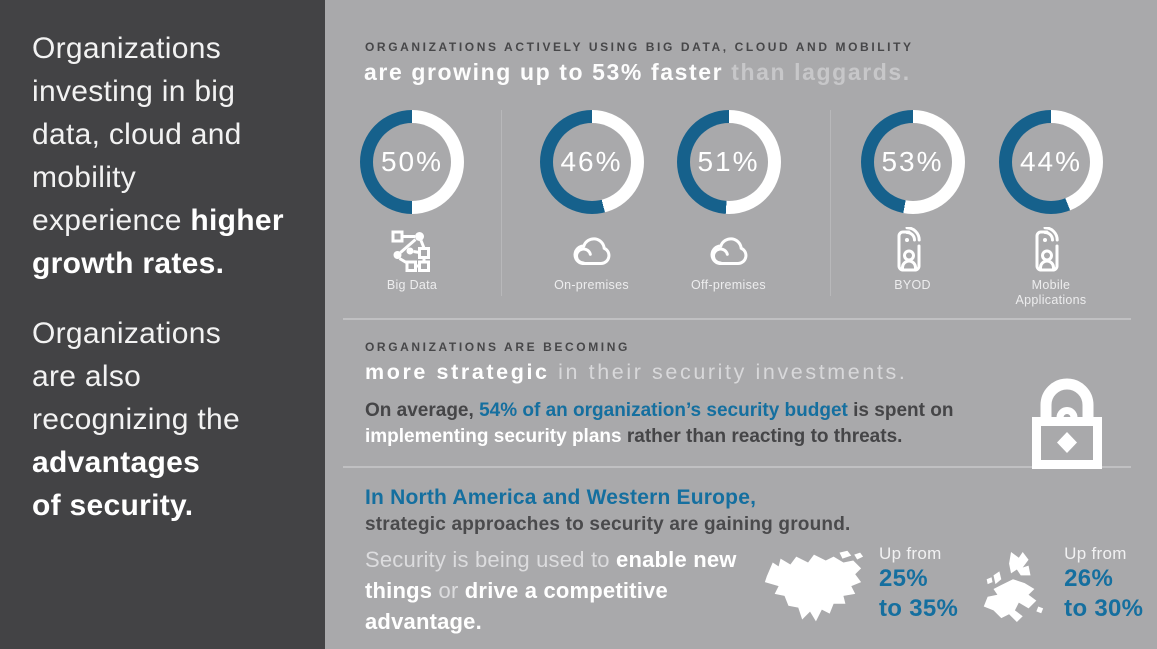 Image resolution: width=1157 pixels, height=649 pixels. What do you see at coordinates (457, 372) in the screenshot?
I see `strategic-headline-bold: more strategic` at bounding box center [457, 372].